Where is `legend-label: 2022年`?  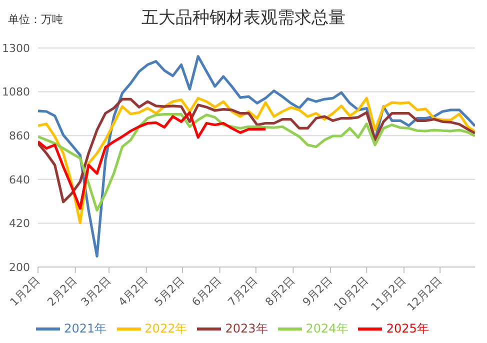 legend-label: 2022年 is located at coordinates (166, 328).